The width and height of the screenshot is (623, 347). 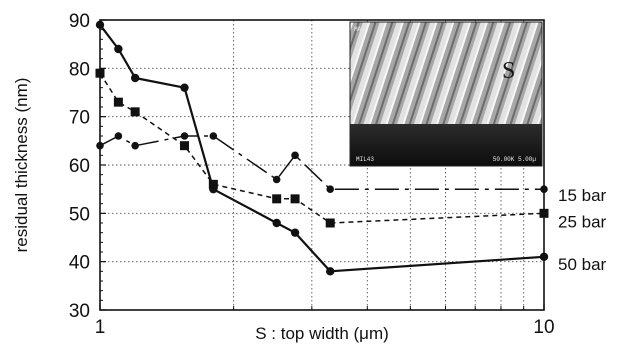 What do you see at coordinates (515, 159) in the screenshot?
I see `sem-scale-right: 50.00K 5.00µ` at bounding box center [515, 159].